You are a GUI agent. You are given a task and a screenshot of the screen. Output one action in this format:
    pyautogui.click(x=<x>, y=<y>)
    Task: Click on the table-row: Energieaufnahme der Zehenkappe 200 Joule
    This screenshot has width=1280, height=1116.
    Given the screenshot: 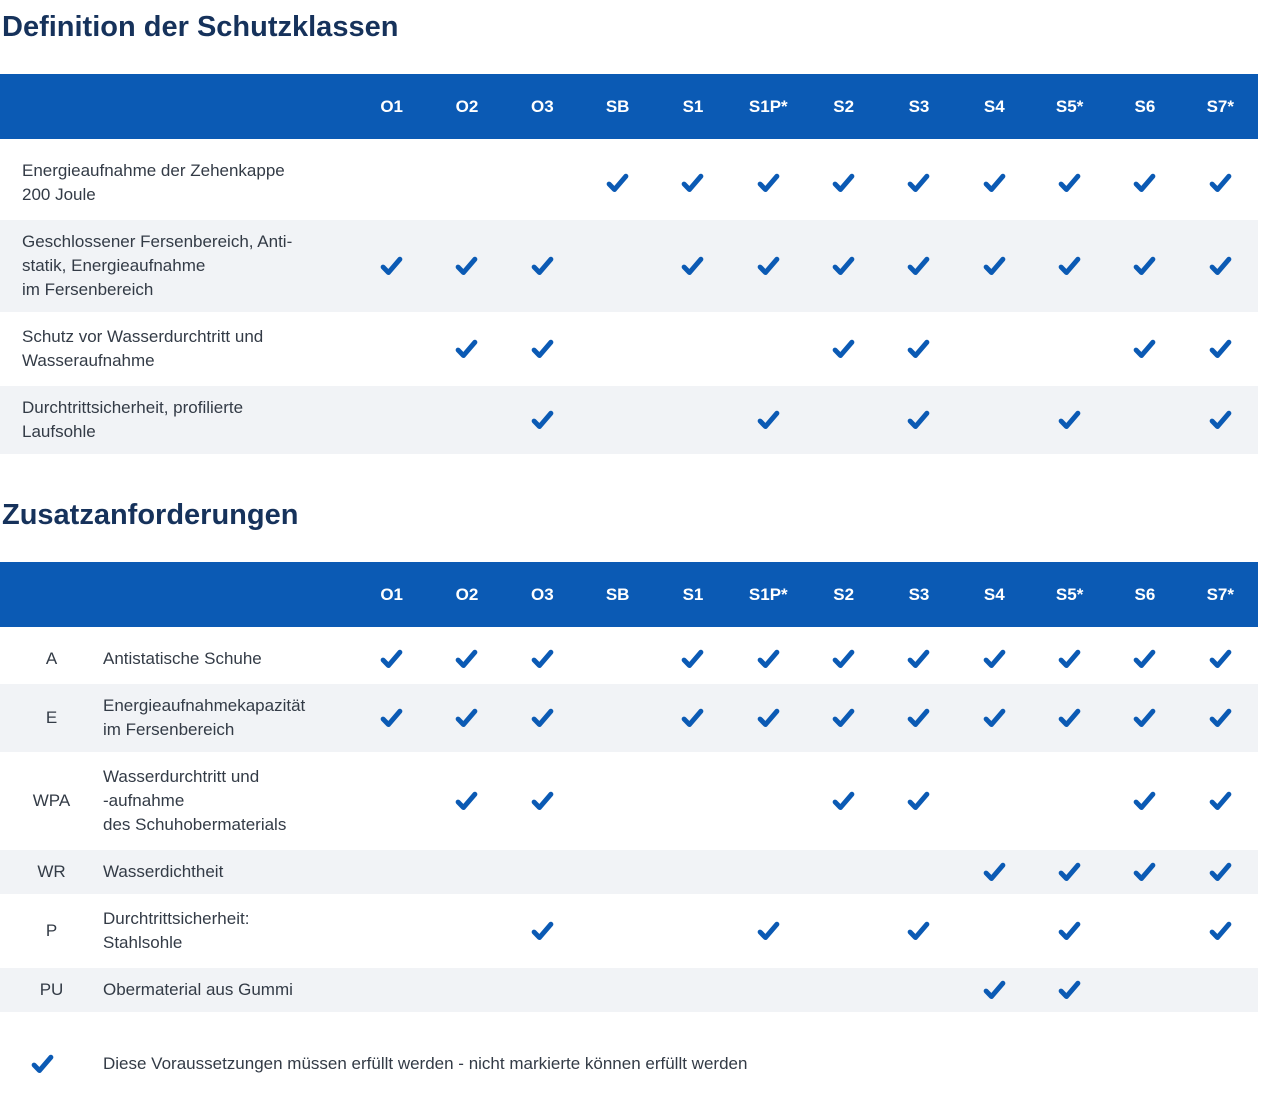 What is the action you would take?
    pyautogui.click(x=629, y=183)
    